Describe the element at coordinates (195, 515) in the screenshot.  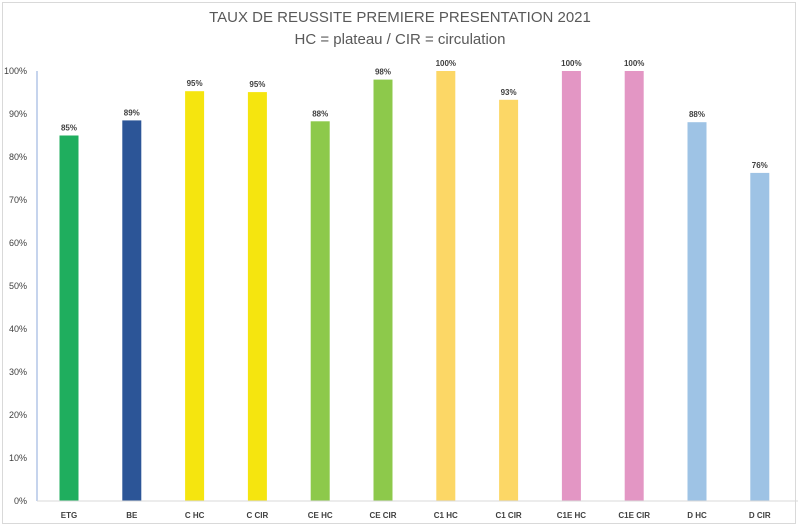
I see `x-category-label: C HC` at that location.